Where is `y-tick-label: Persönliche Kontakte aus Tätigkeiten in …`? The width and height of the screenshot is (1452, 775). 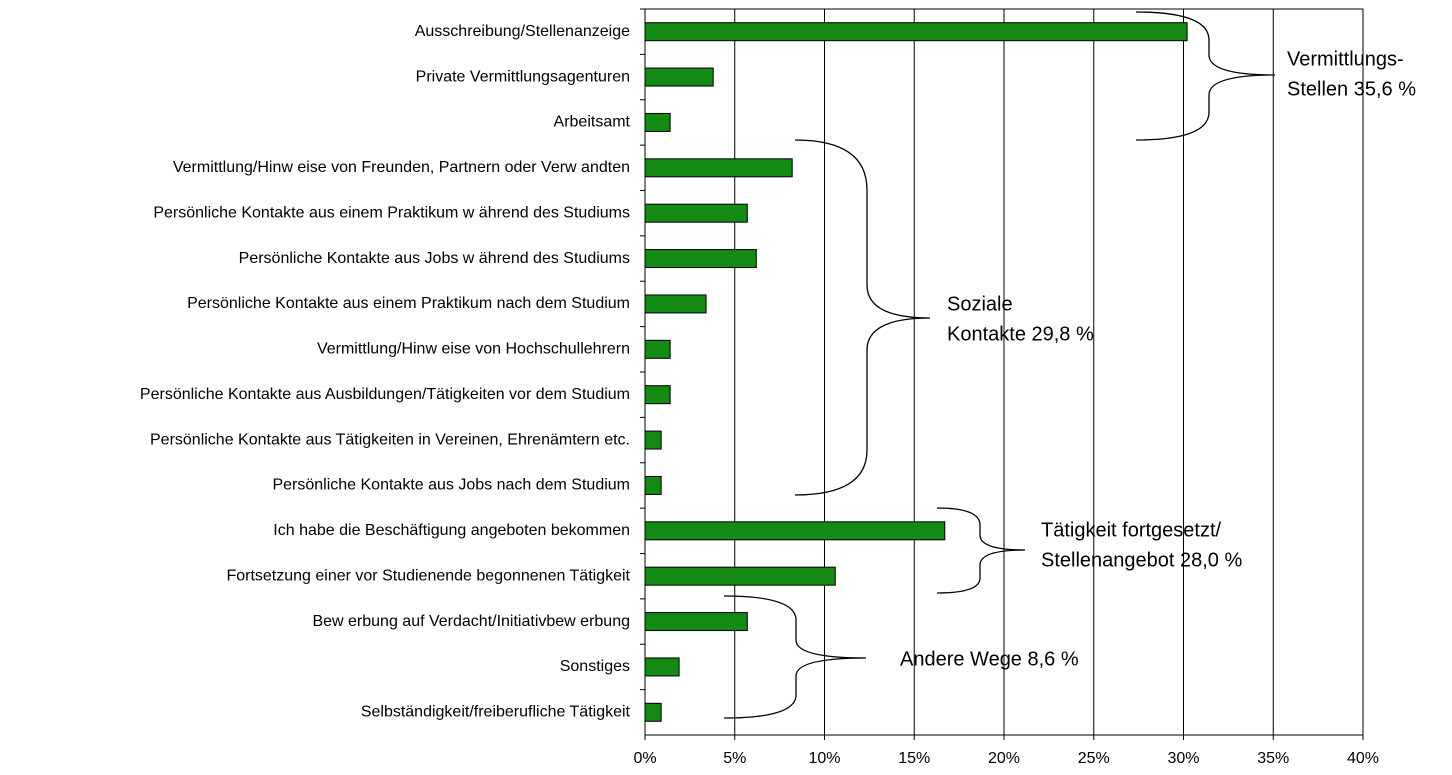 y-tick-label: Persönliche Kontakte aus Tätigkeiten in … is located at coordinates (390, 439).